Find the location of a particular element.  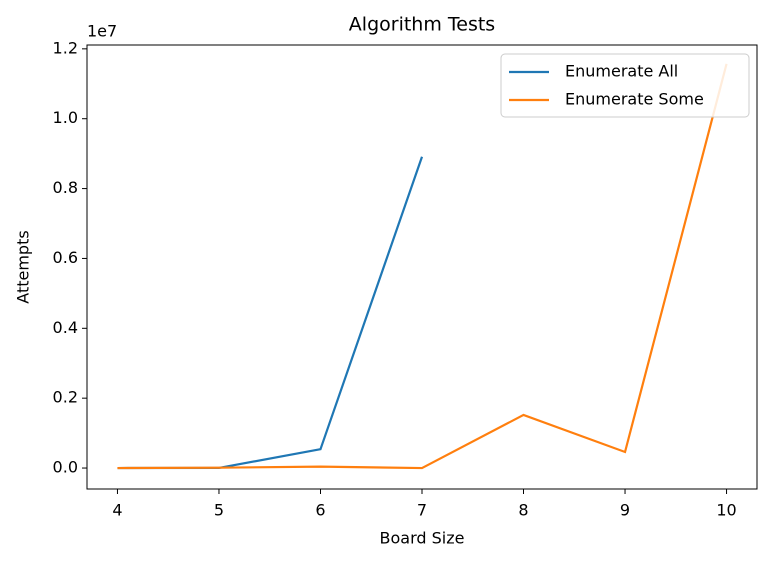

x-tick-label: 10 is located at coordinates (726, 510).